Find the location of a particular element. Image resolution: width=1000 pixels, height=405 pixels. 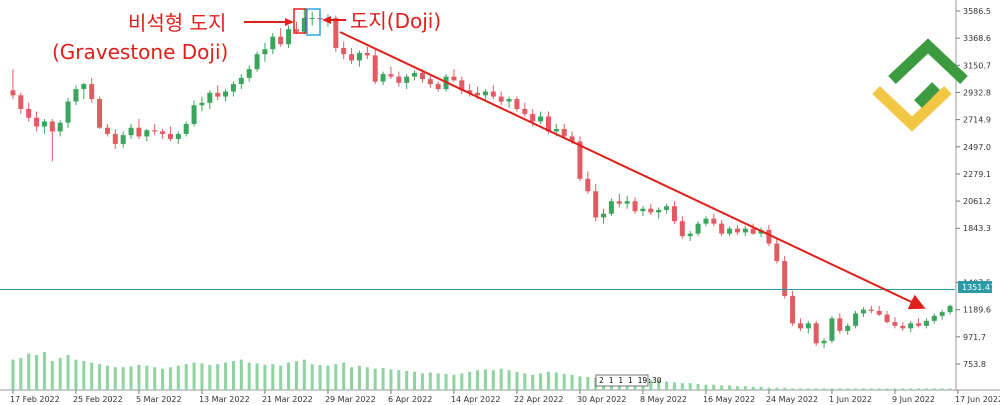

doji-label: 도지(Doji) is located at coordinates (395, 21).